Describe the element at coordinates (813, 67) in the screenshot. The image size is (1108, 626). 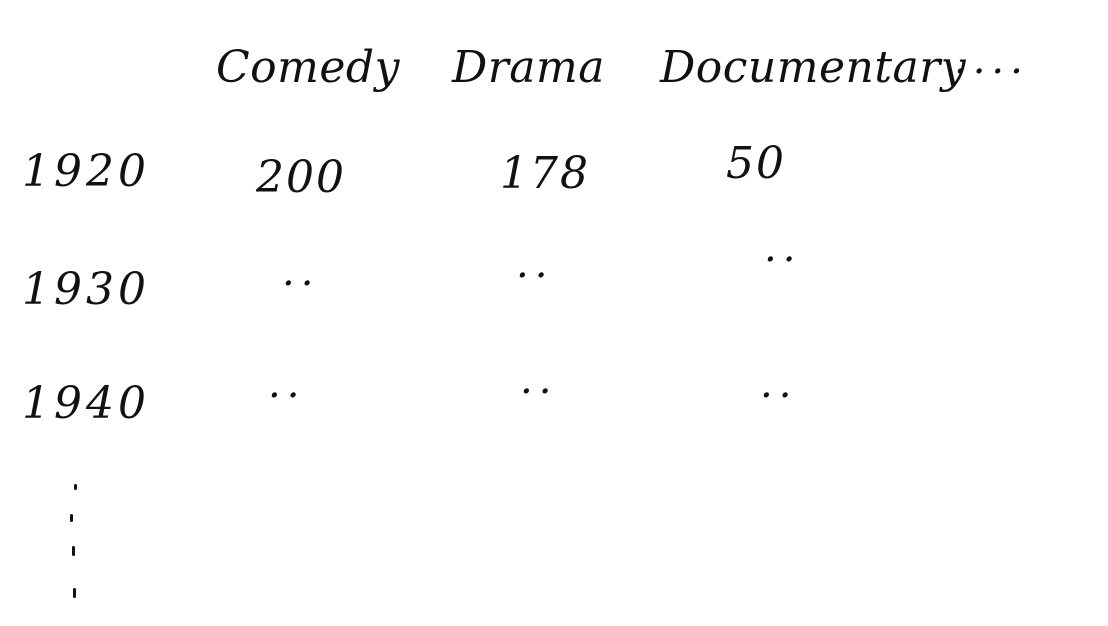
I see `column-header-documentary: Documentary` at that location.